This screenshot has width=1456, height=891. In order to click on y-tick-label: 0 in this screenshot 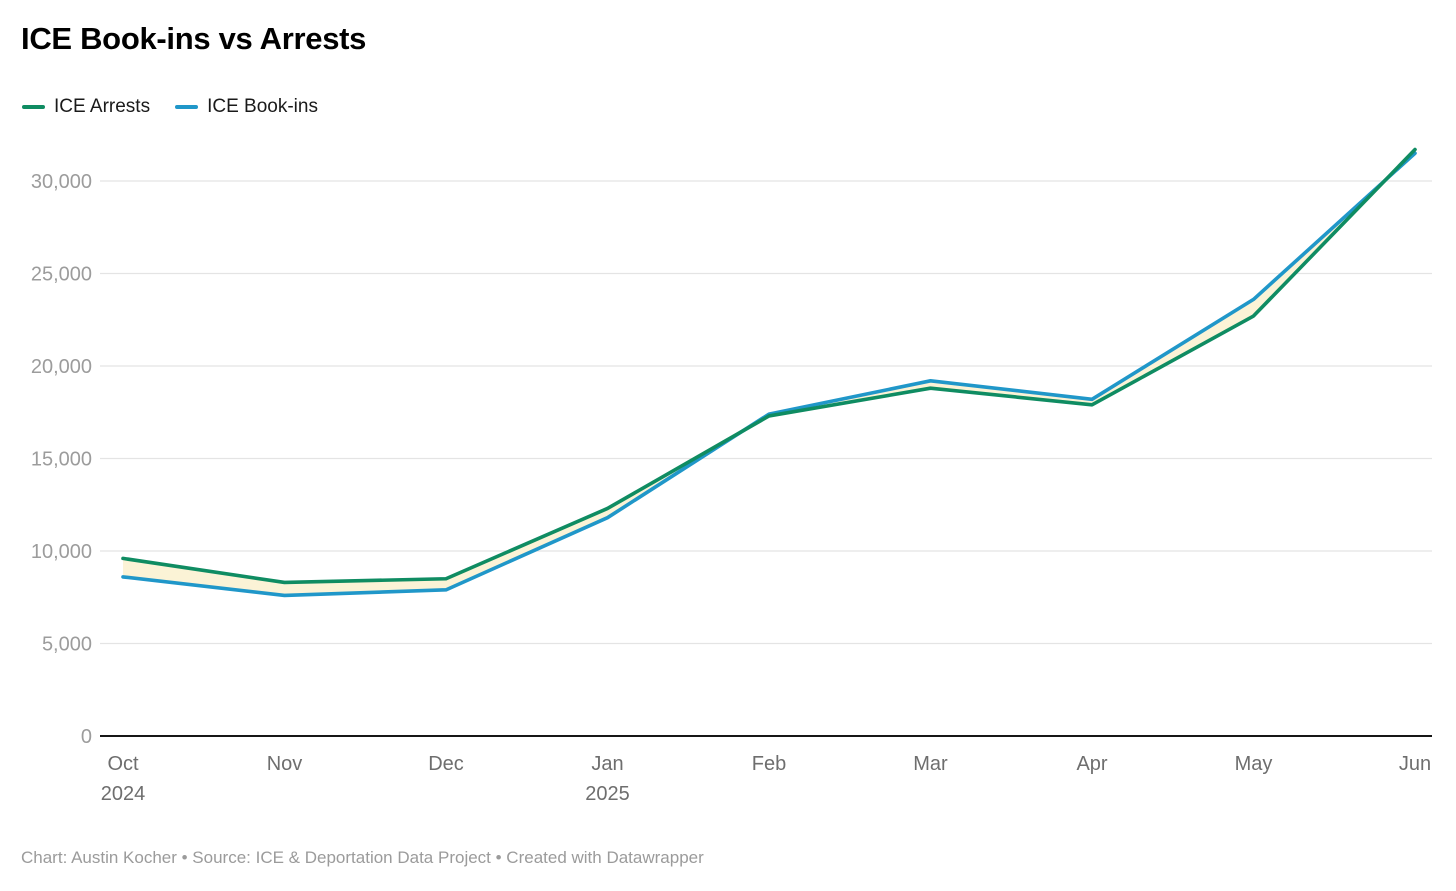, I will do `click(86, 737)`.